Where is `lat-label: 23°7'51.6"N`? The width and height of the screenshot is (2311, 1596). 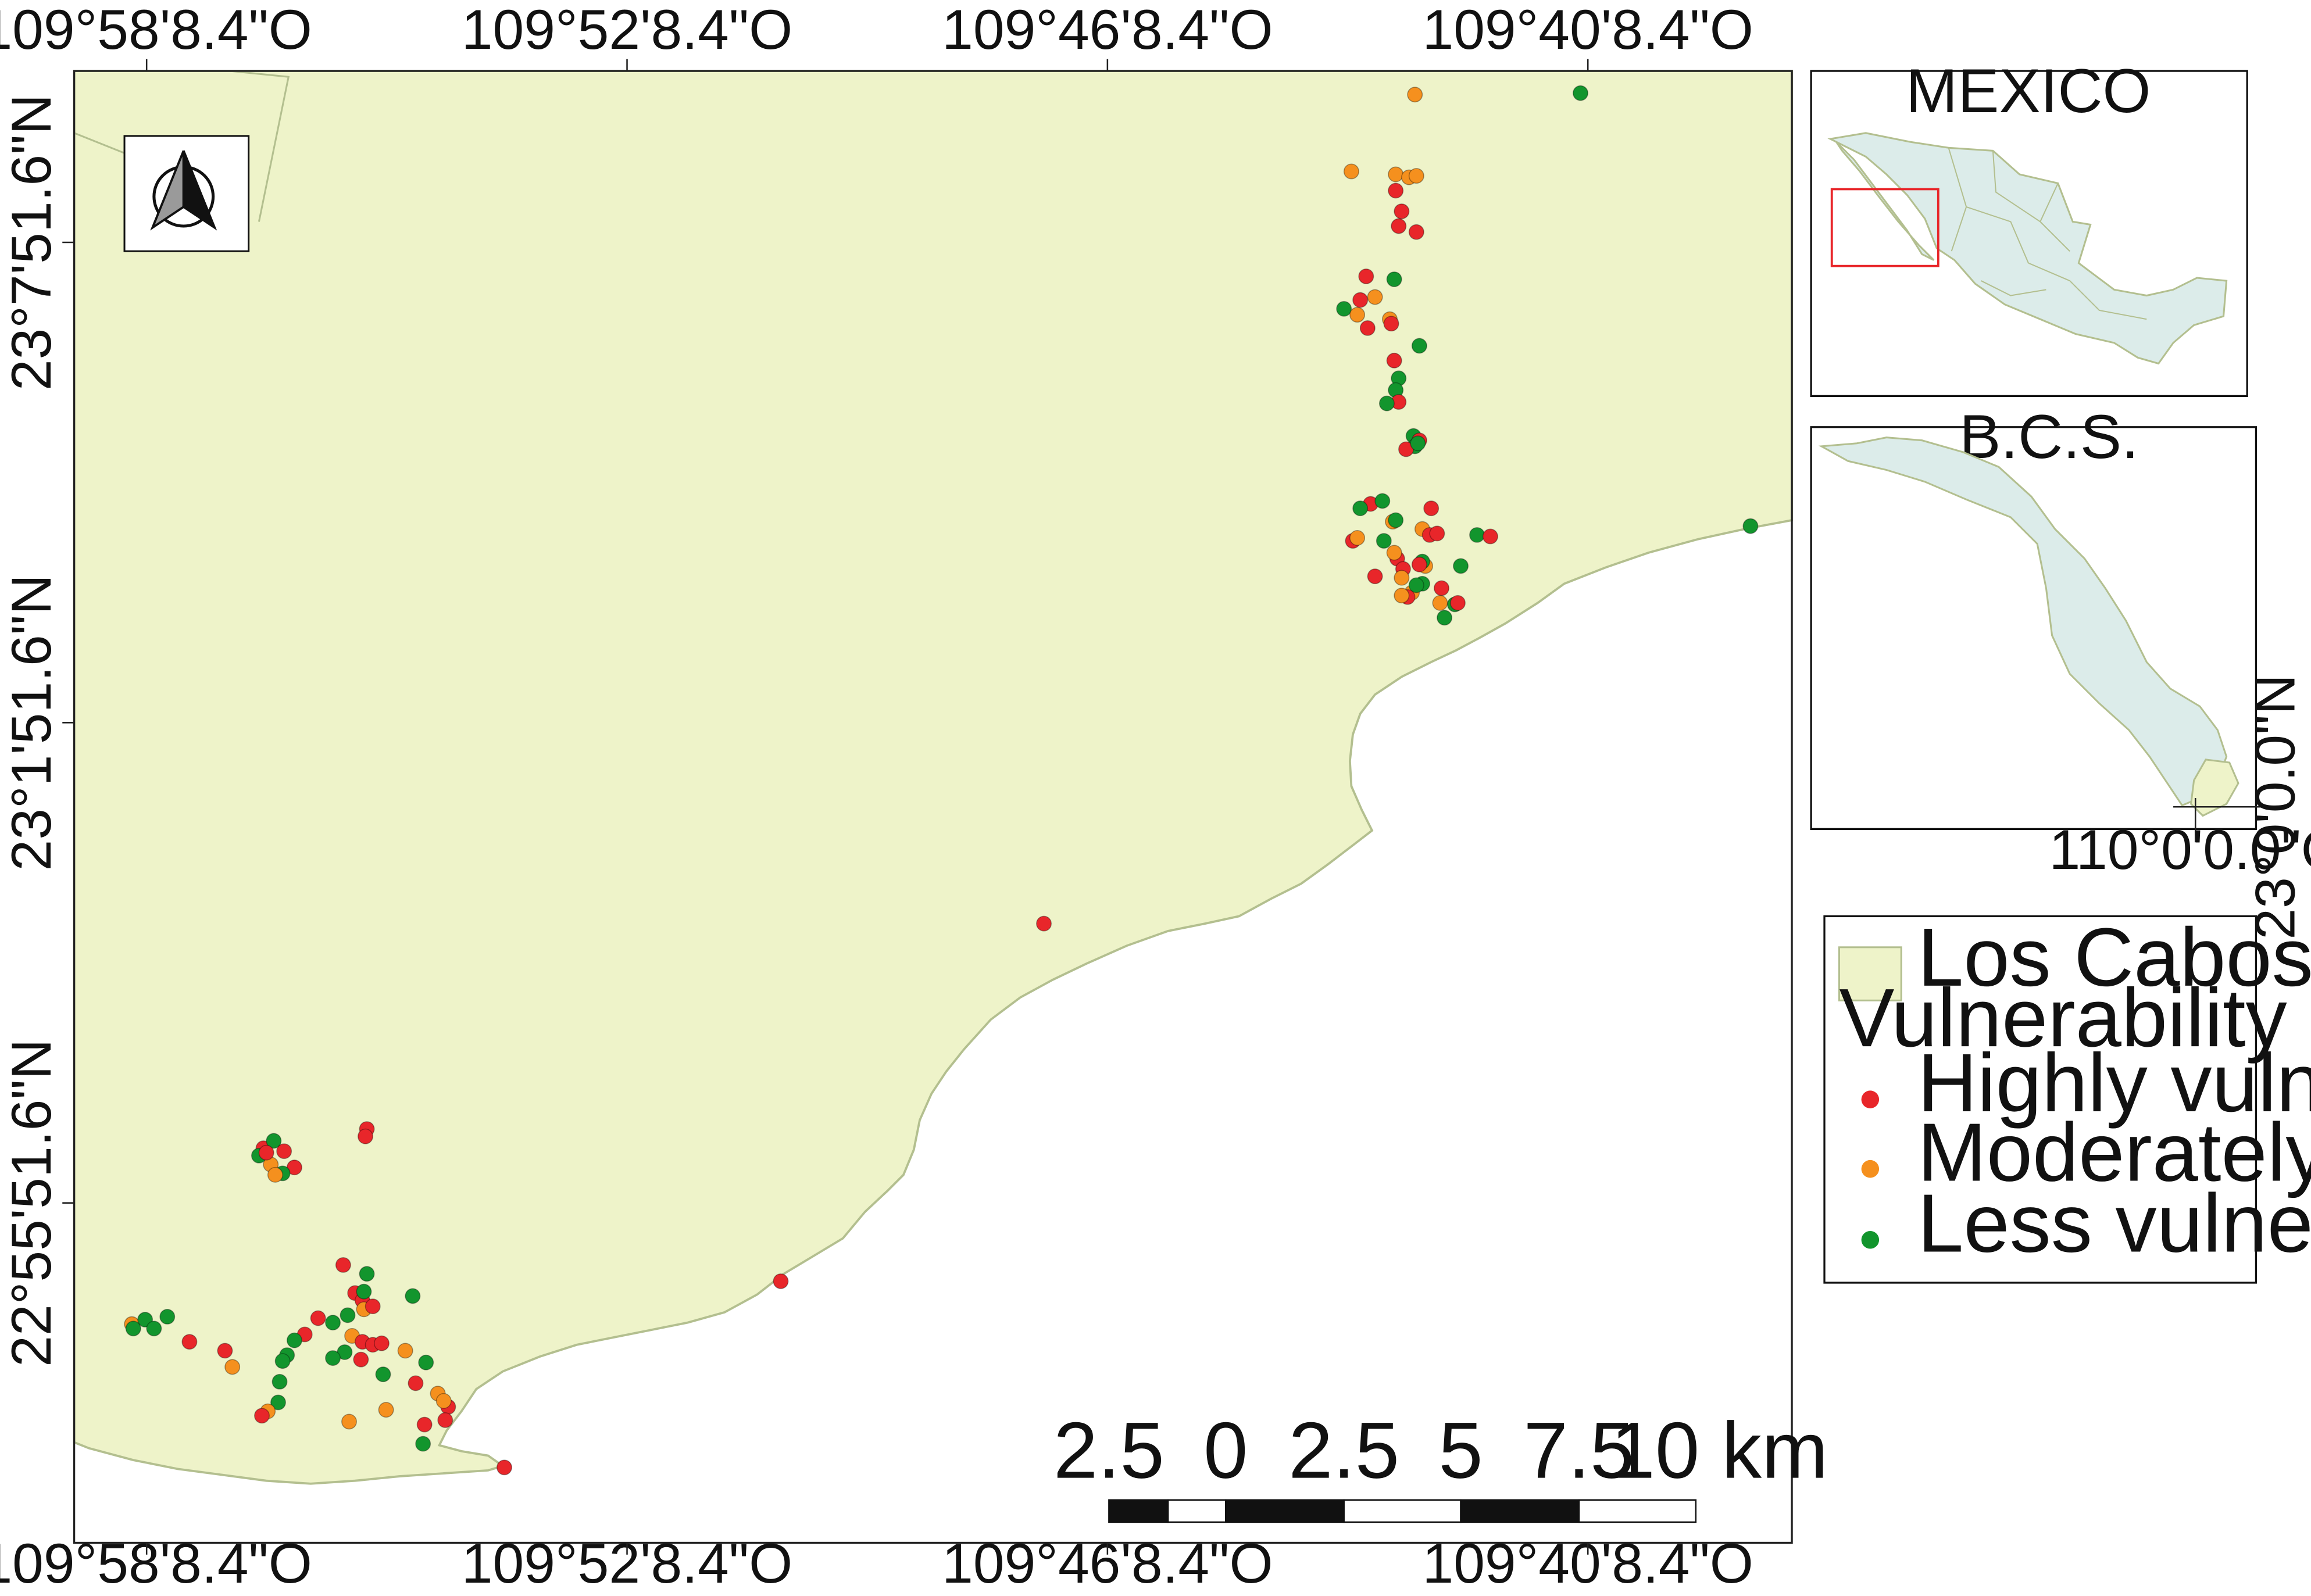 lat-label: 23°7'51.6"N is located at coordinates (32, 243).